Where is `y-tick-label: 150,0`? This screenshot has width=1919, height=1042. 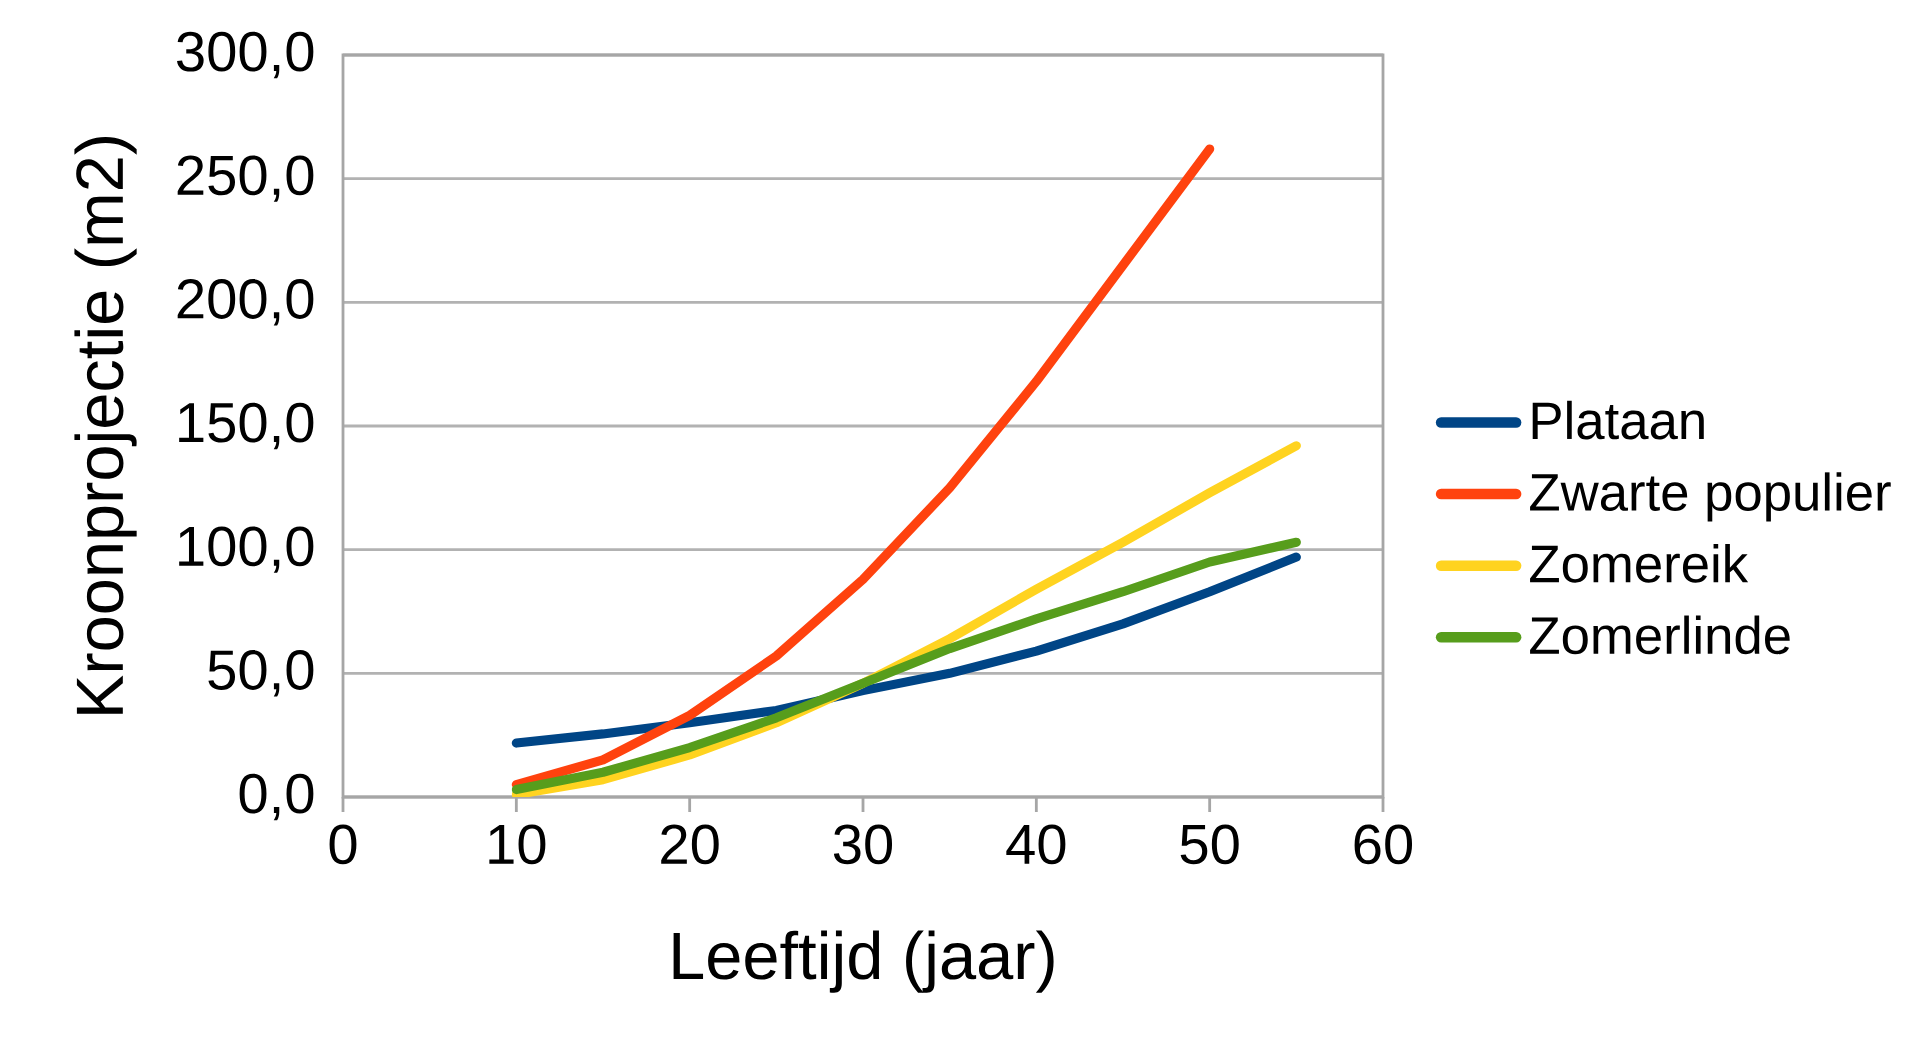 y-tick-label: 150,0 is located at coordinates (246, 426).